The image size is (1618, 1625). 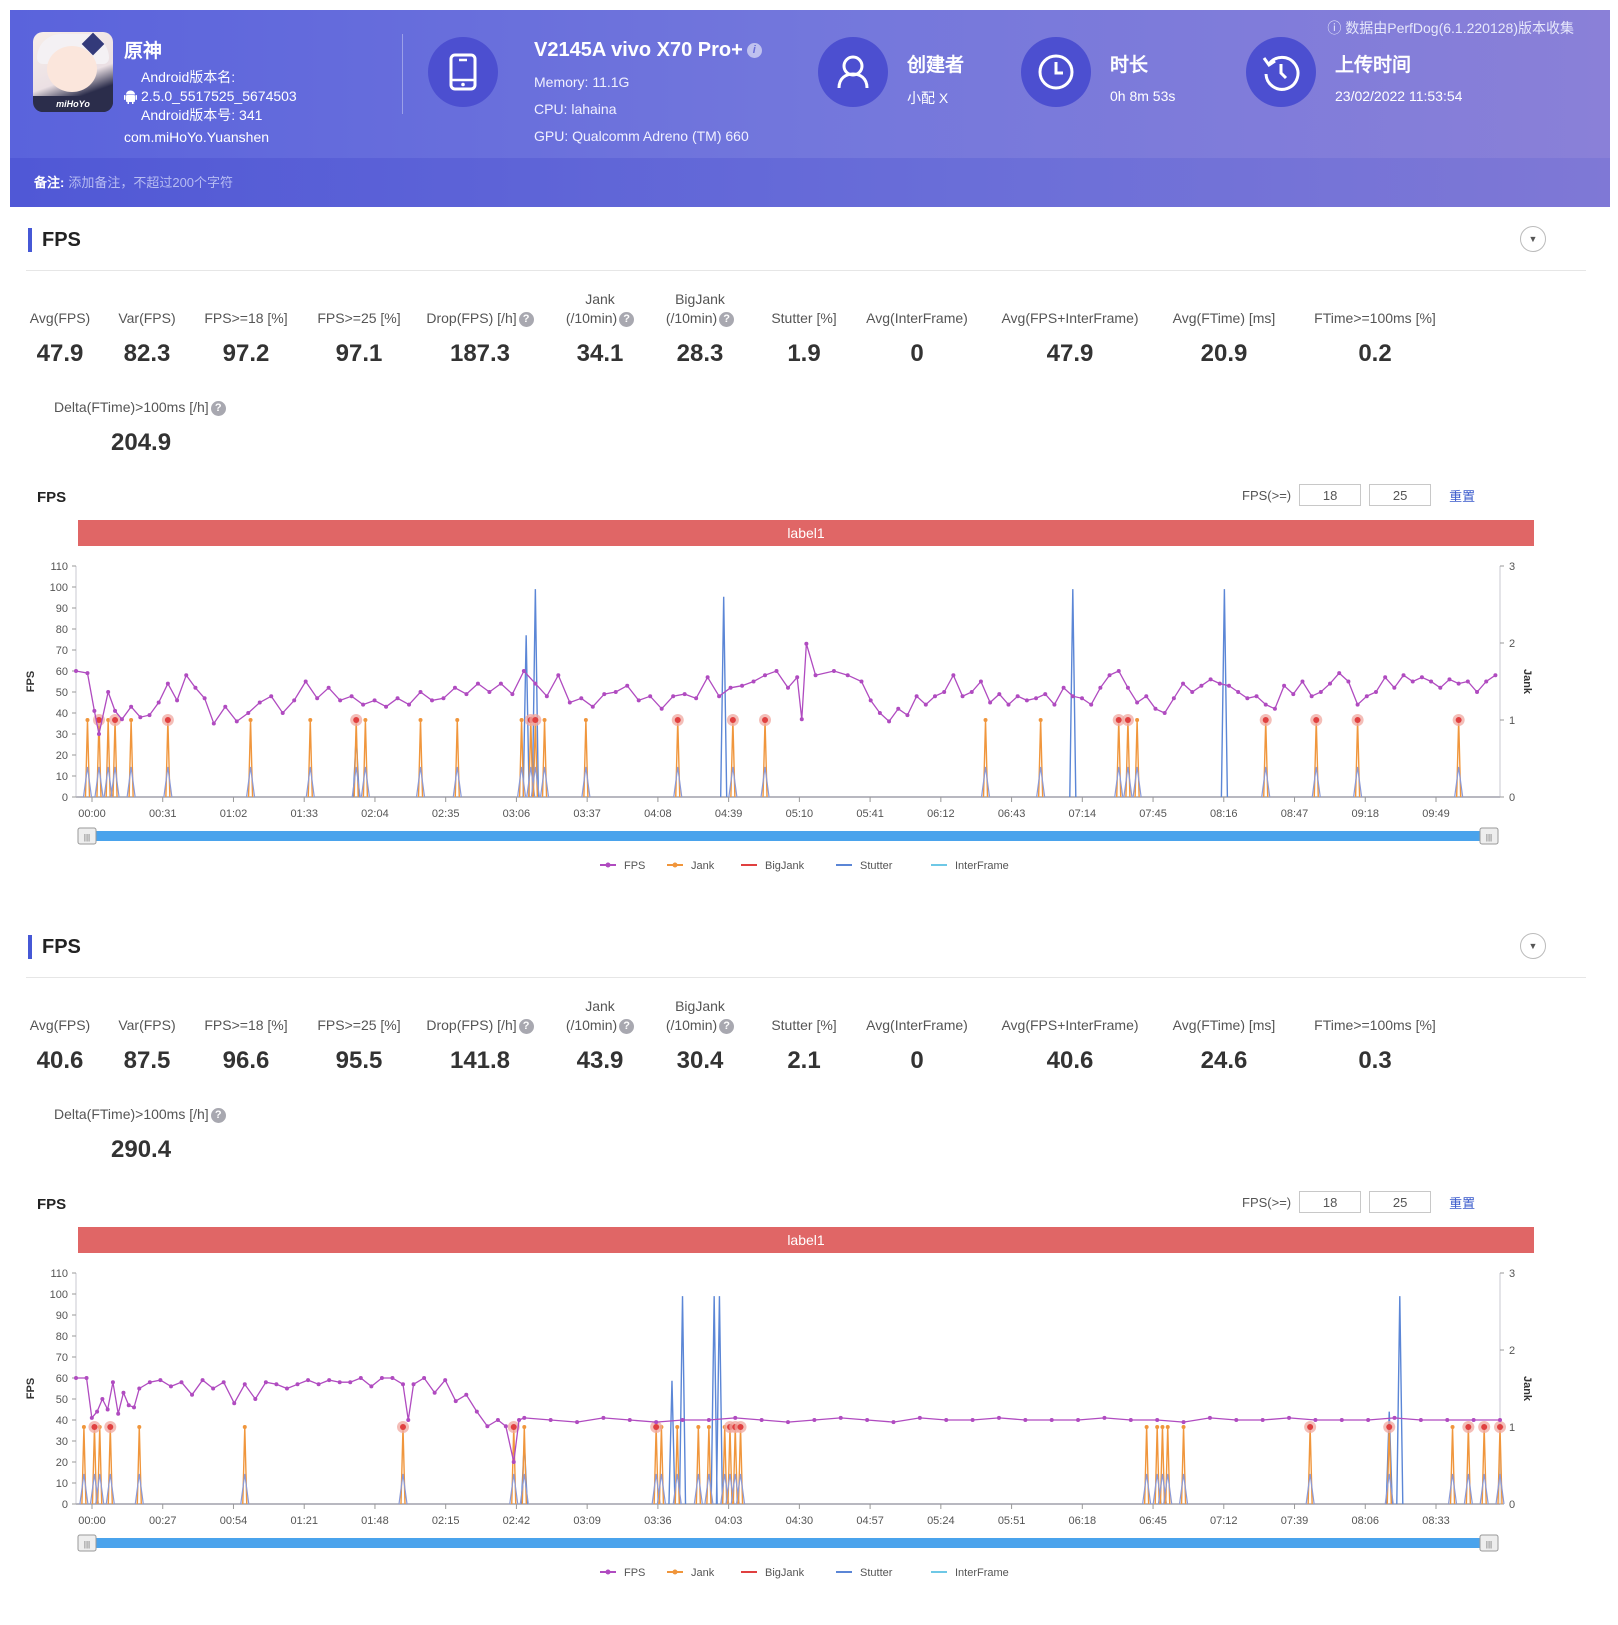 What do you see at coordinates (800, 814) in the screenshot?
I see `x-tick-label: 05:10` at bounding box center [800, 814].